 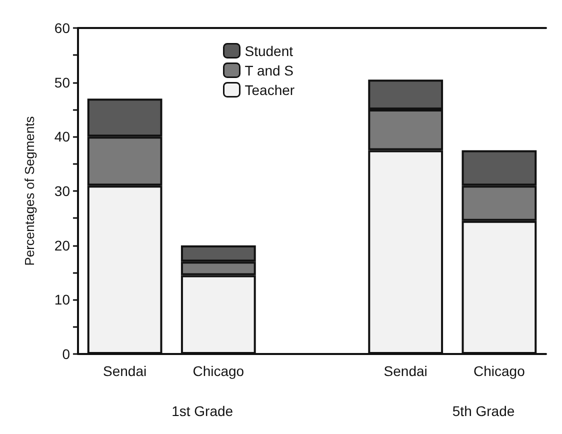 What do you see at coordinates (203, 411) in the screenshot?
I see `text: 1st Grade` at bounding box center [203, 411].